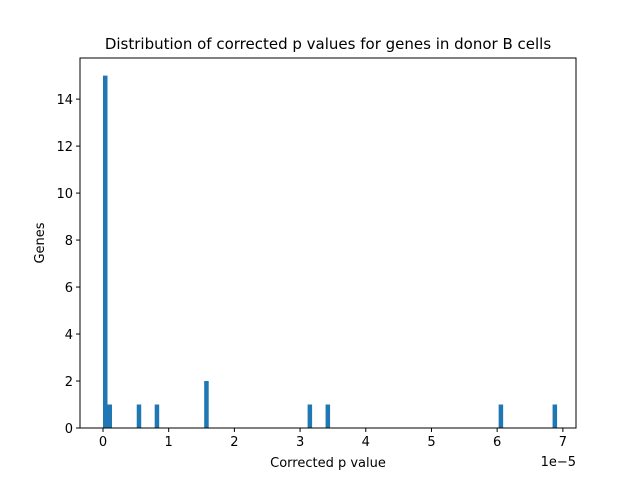 The image size is (640, 480). I want to click on x-tick-label: 6, so click(497, 442).